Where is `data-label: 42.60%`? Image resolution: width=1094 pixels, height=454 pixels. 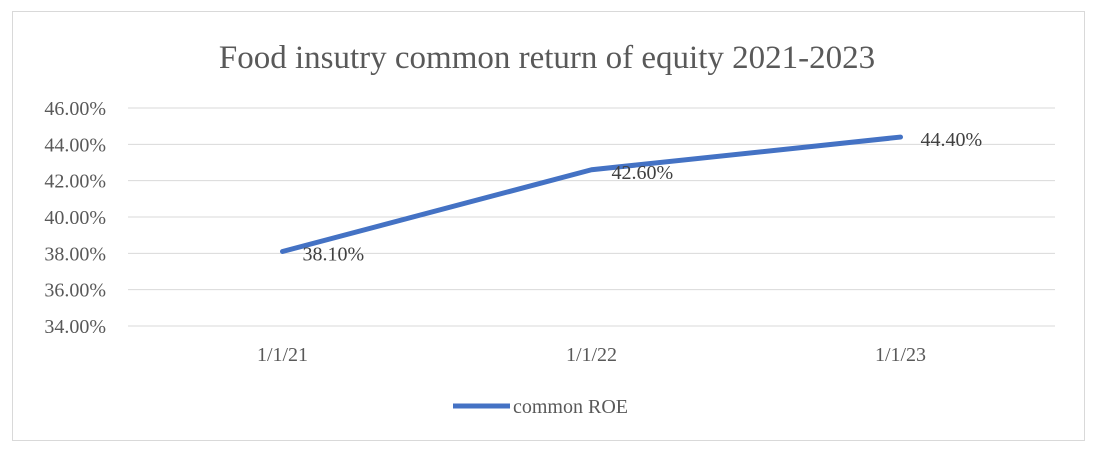
data-label: 42.60% is located at coordinates (643, 173).